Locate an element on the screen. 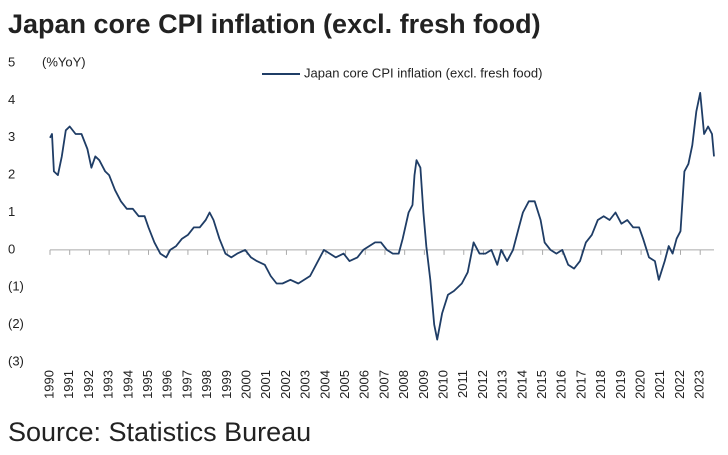 Image resolution: width=728 pixels, height=455 pixels. x-tick-label: 1998 is located at coordinates (206, 384).